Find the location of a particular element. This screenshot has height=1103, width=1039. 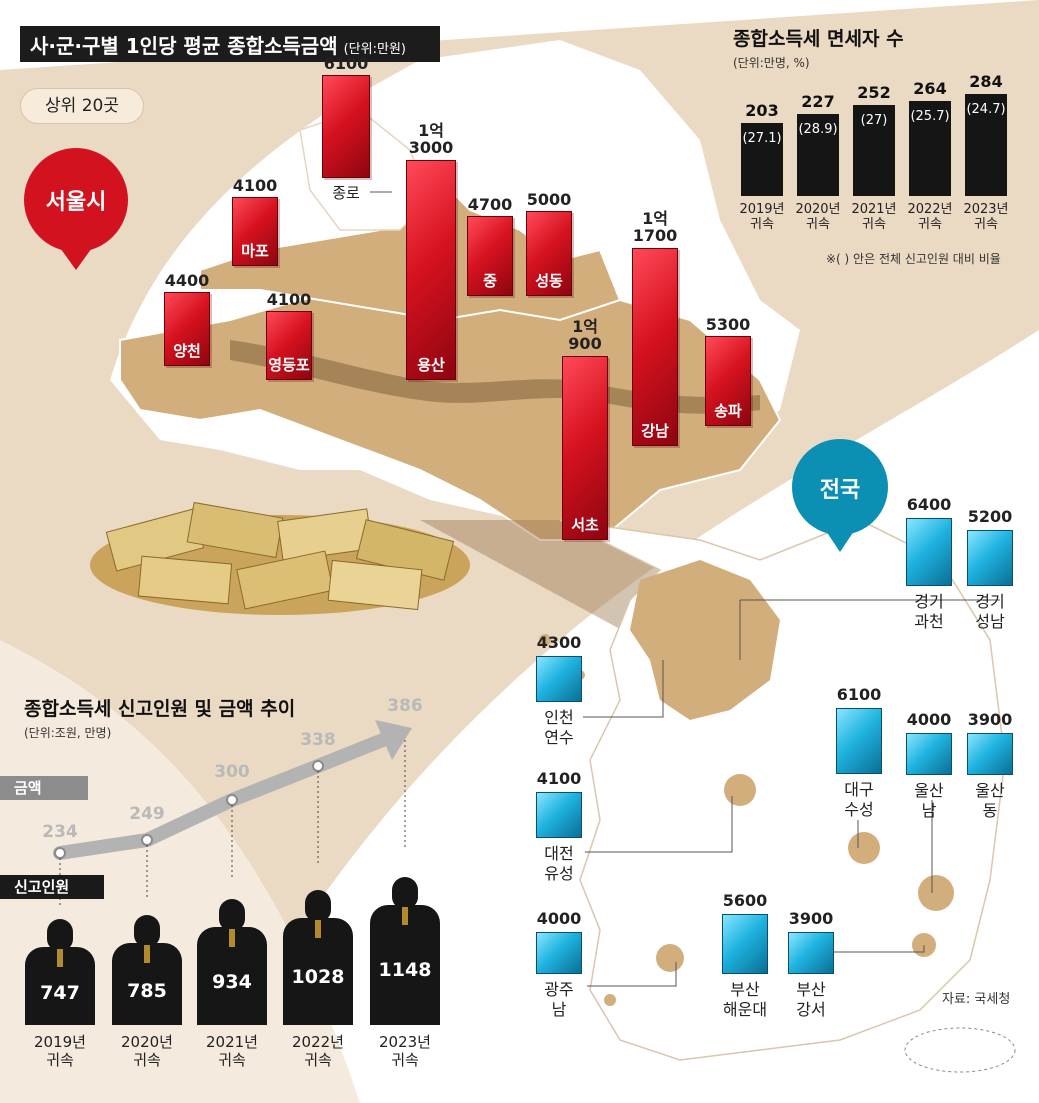

seoul-district-label: 마포 is located at coordinates (255, 251).